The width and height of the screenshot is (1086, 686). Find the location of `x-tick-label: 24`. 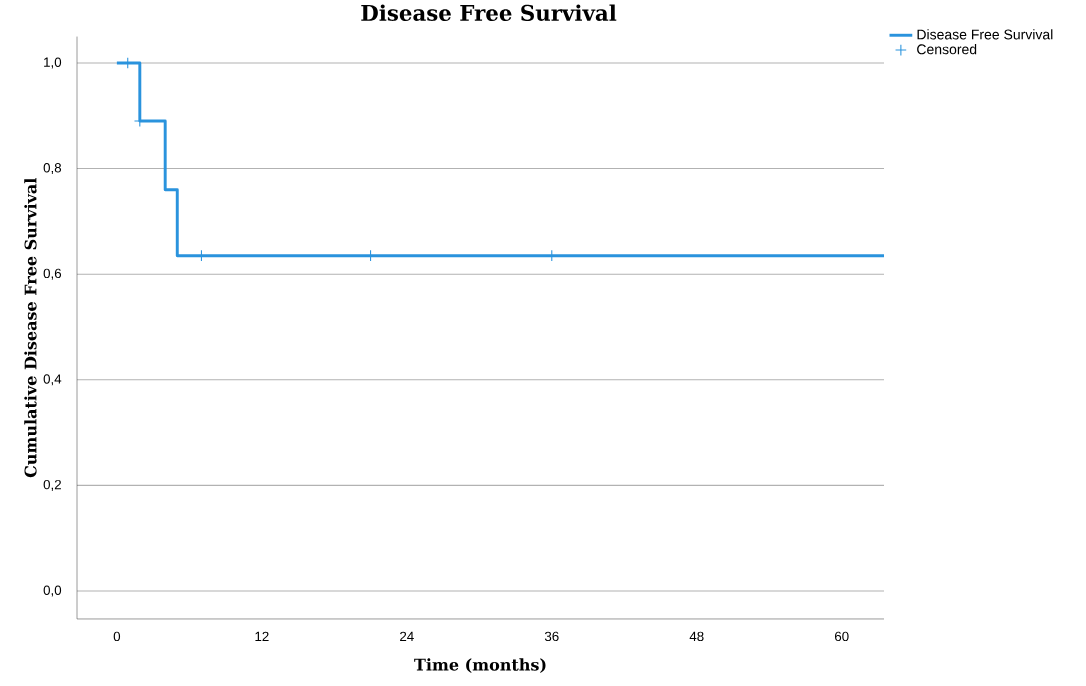

x-tick-label: 24 is located at coordinates (407, 636).